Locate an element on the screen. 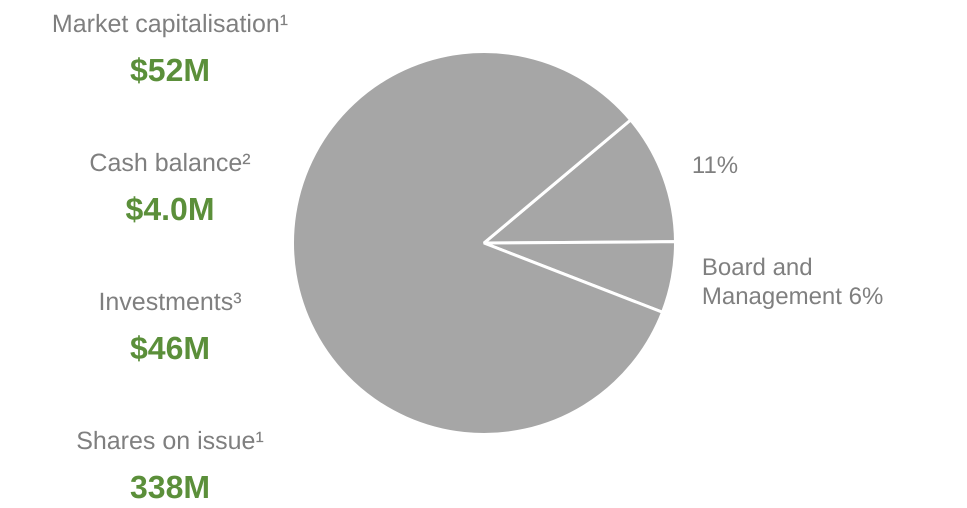  text: Shares on issue¹ is located at coordinates (170, 441).